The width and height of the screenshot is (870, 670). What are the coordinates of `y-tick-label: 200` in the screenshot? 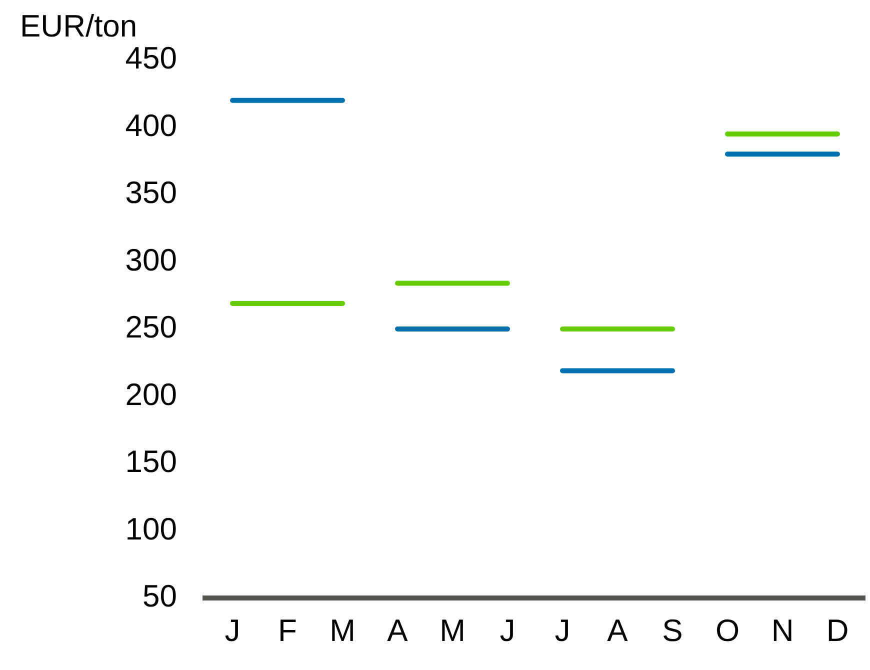 It's located at (151, 394).